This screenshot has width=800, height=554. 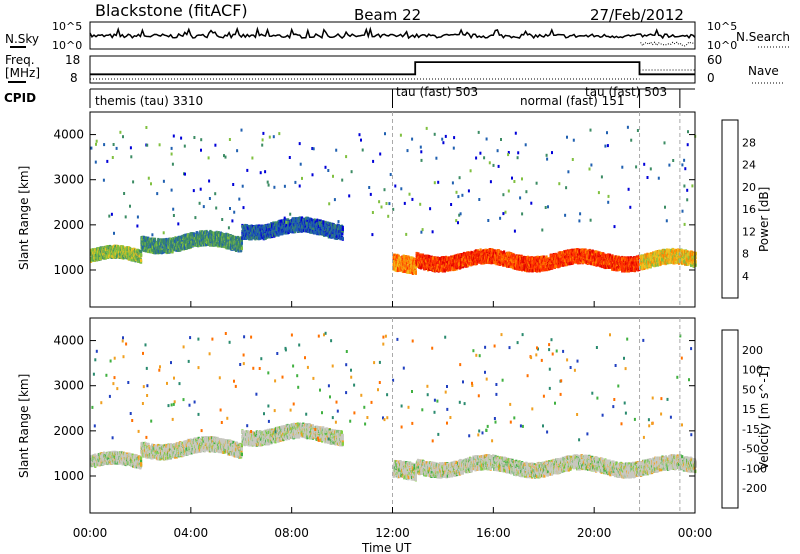 What do you see at coordinates (392, 74) in the screenshot?
I see `nave-line` at bounding box center [392, 74].